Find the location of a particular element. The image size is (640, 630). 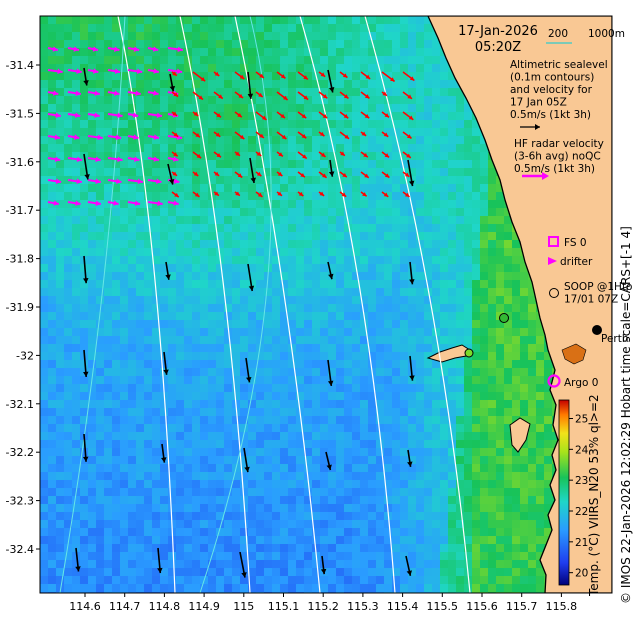

x-tick-label: 114.7 is located at coordinates (125, 606).